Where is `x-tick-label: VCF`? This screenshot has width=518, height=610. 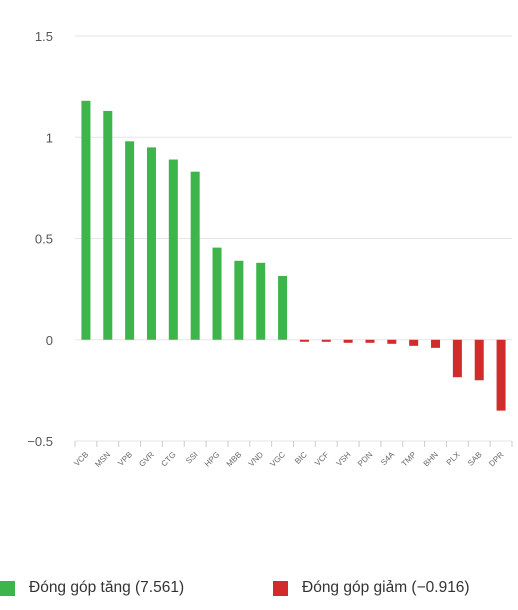 x-tick-label: VCF is located at coordinates (322, 459).